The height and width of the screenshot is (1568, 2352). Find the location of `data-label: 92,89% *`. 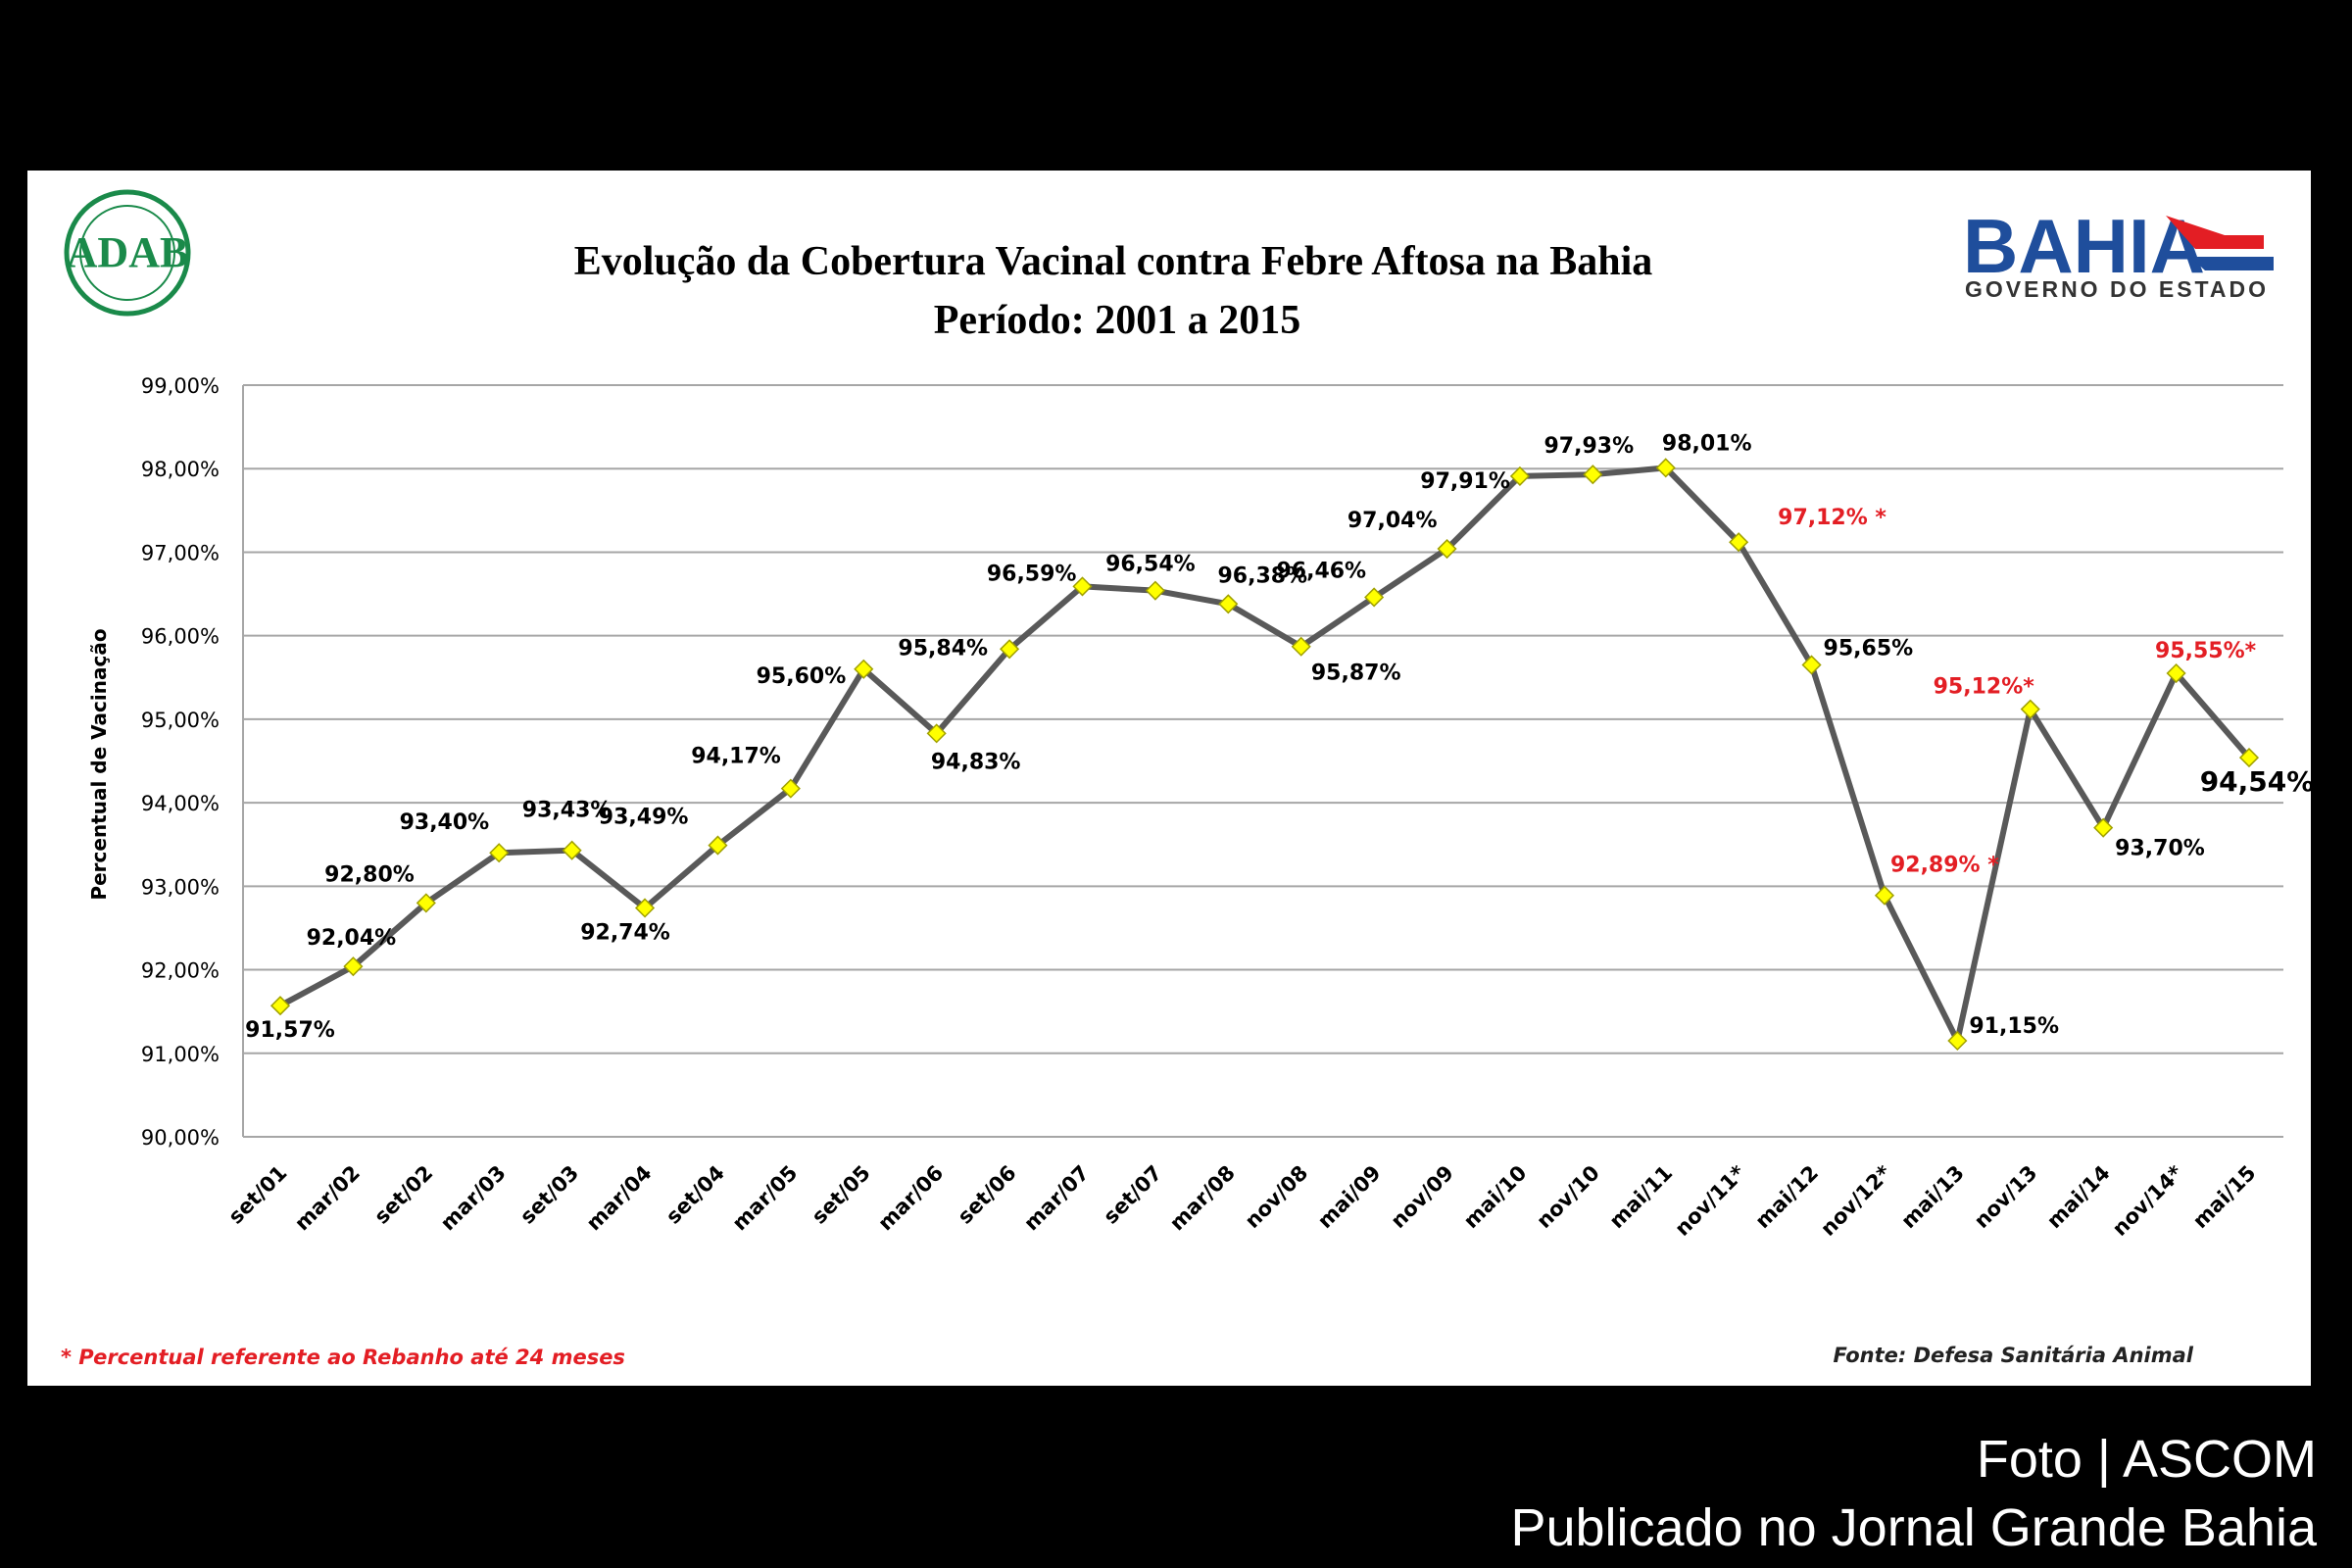

data-label: 92,89% * is located at coordinates (1944, 866).